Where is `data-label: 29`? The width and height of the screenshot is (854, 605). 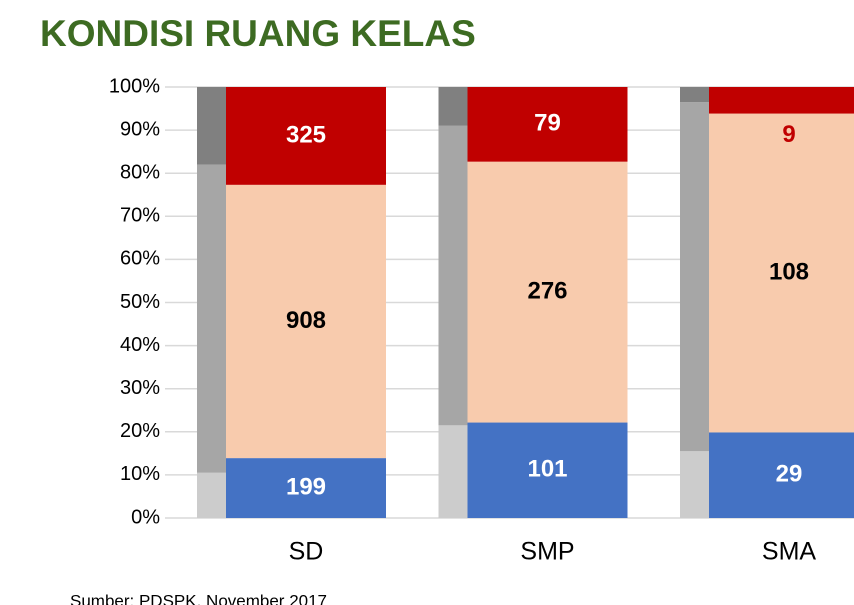 data-label: 29 is located at coordinates (789, 474).